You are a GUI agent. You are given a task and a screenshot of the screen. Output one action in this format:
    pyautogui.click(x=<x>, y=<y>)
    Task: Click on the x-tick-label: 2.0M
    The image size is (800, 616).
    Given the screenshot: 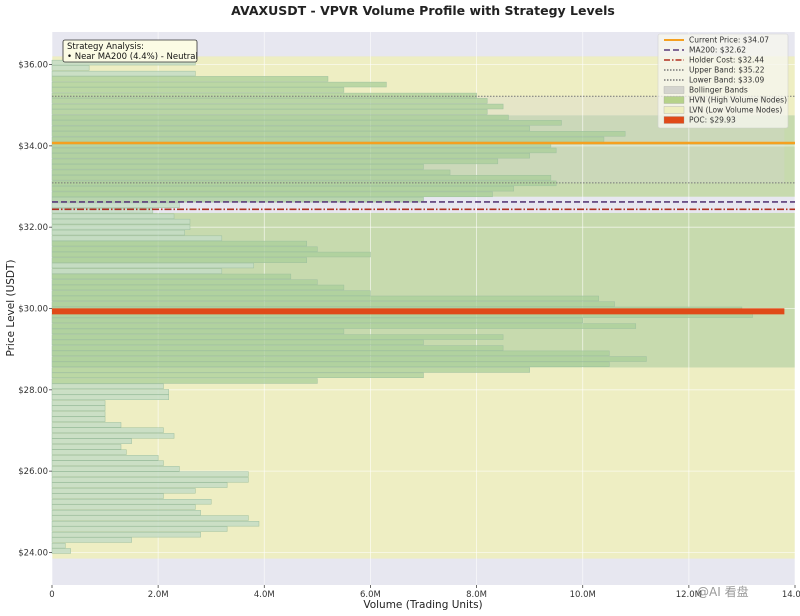 What is the action you would take?
    pyautogui.click(x=158, y=595)
    